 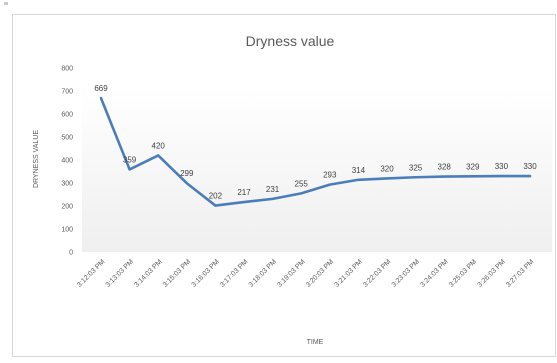 What do you see at coordinates (315, 342) in the screenshot?
I see `x-axis-label: TIME` at bounding box center [315, 342].